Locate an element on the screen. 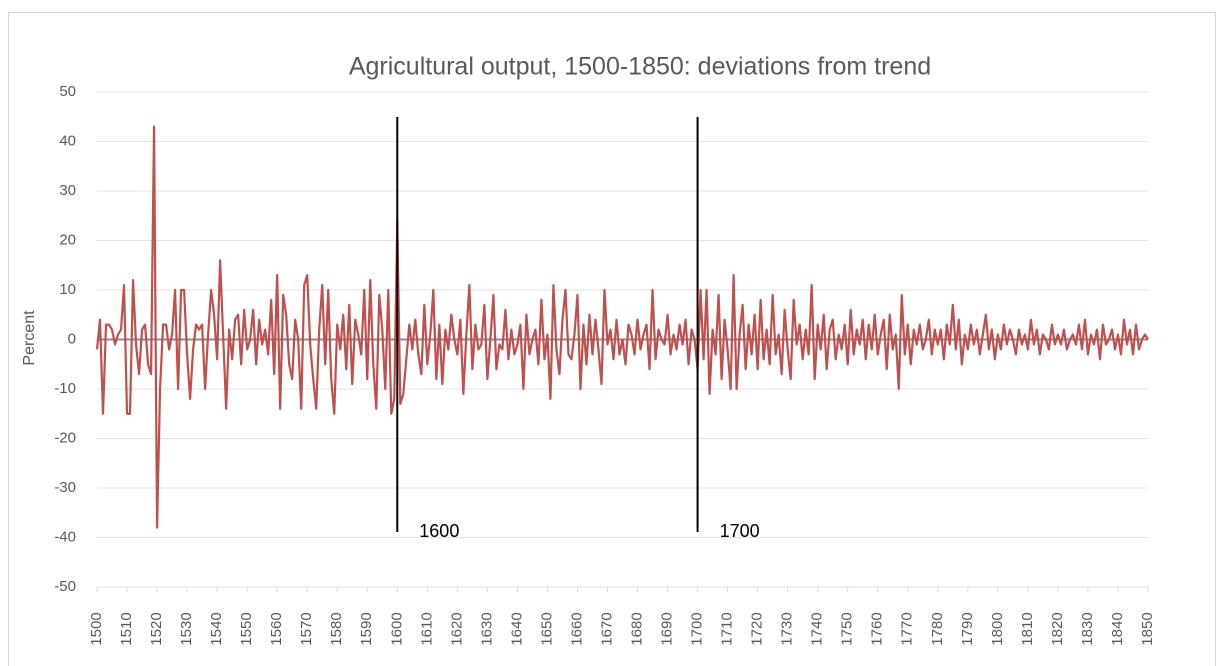 The width and height of the screenshot is (1227, 666). x-tick-label: 1580 is located at coordinates (336, 628).